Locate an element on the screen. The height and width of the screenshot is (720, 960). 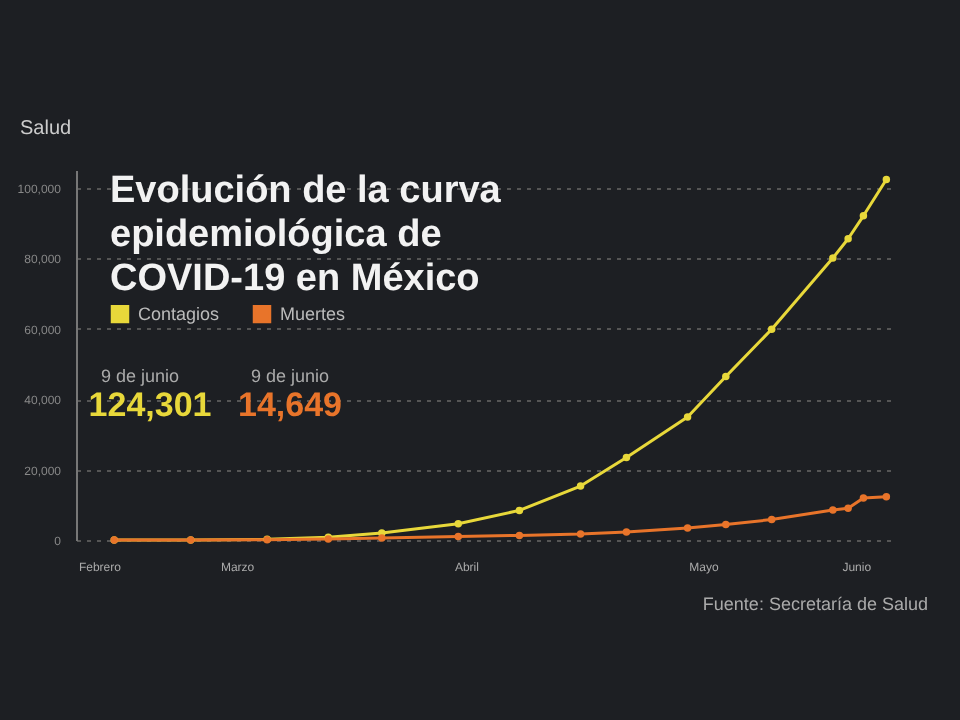
annotation: 14,649 is located at coordinates (290, 405).